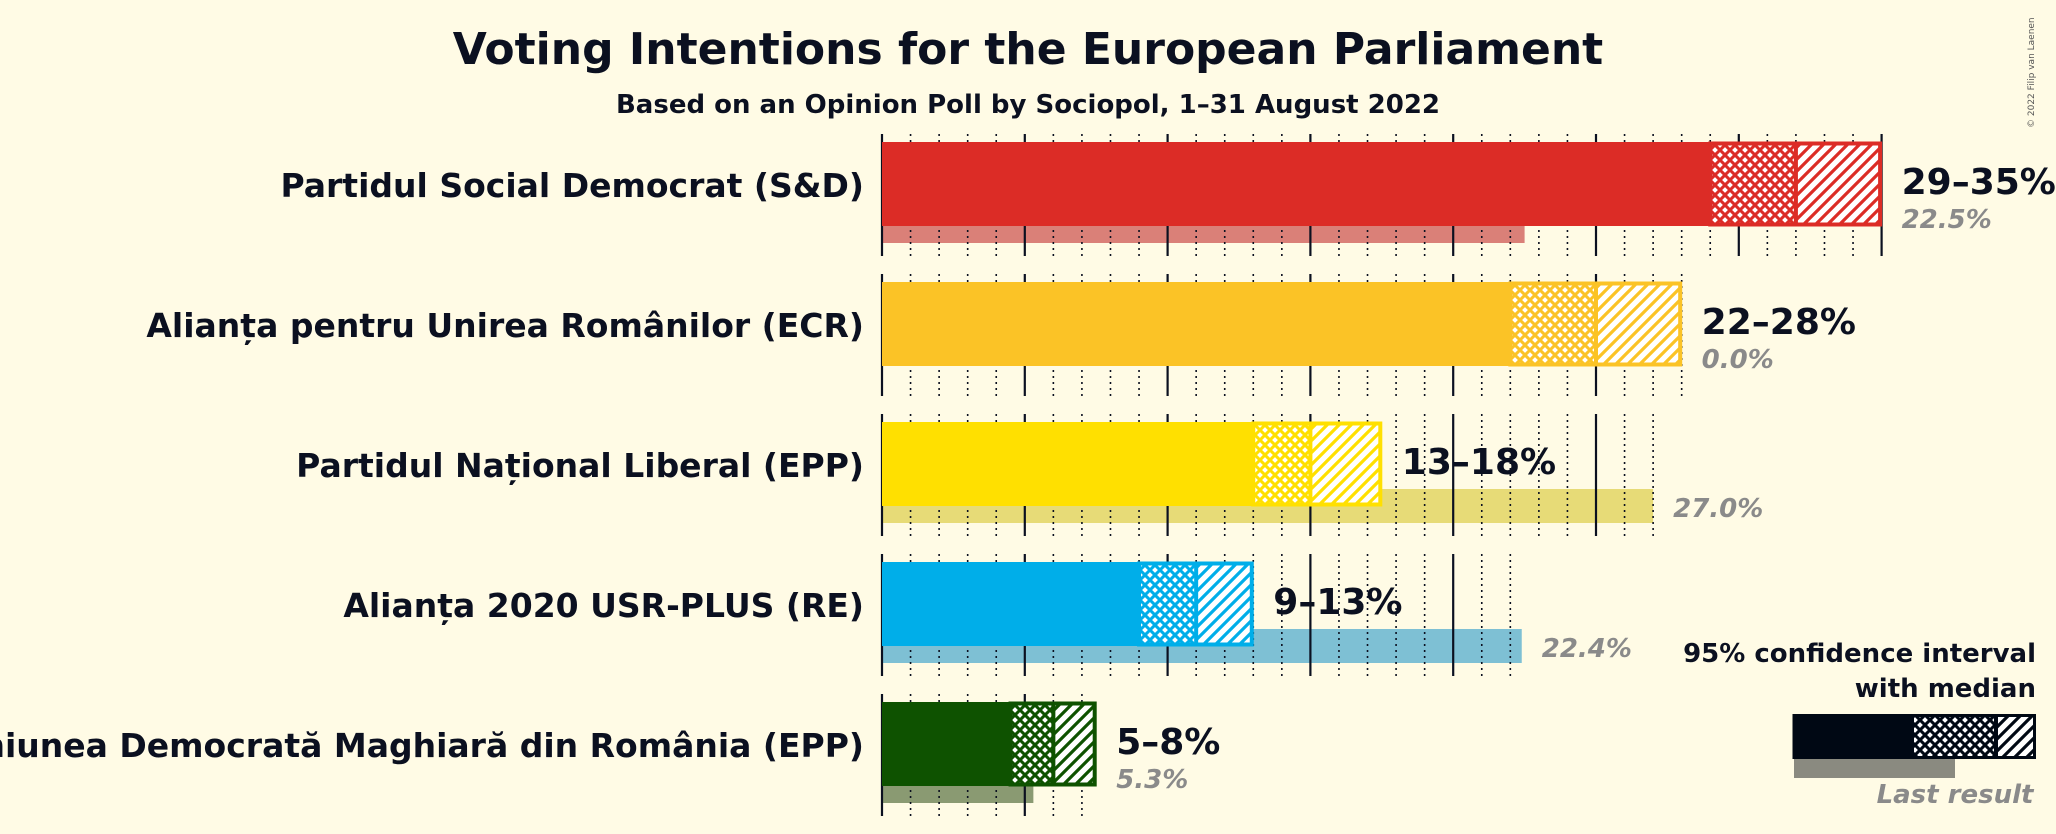 The image size is (2056, 834). I want to click on range-label: 5–8%, so click(1168, 742).